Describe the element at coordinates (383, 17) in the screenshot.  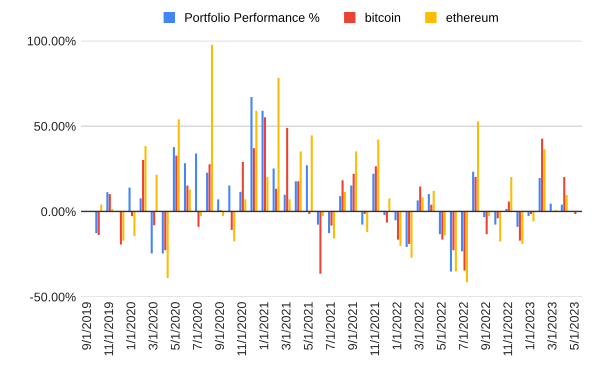
I see `legend-label: bitcoin` at that location.